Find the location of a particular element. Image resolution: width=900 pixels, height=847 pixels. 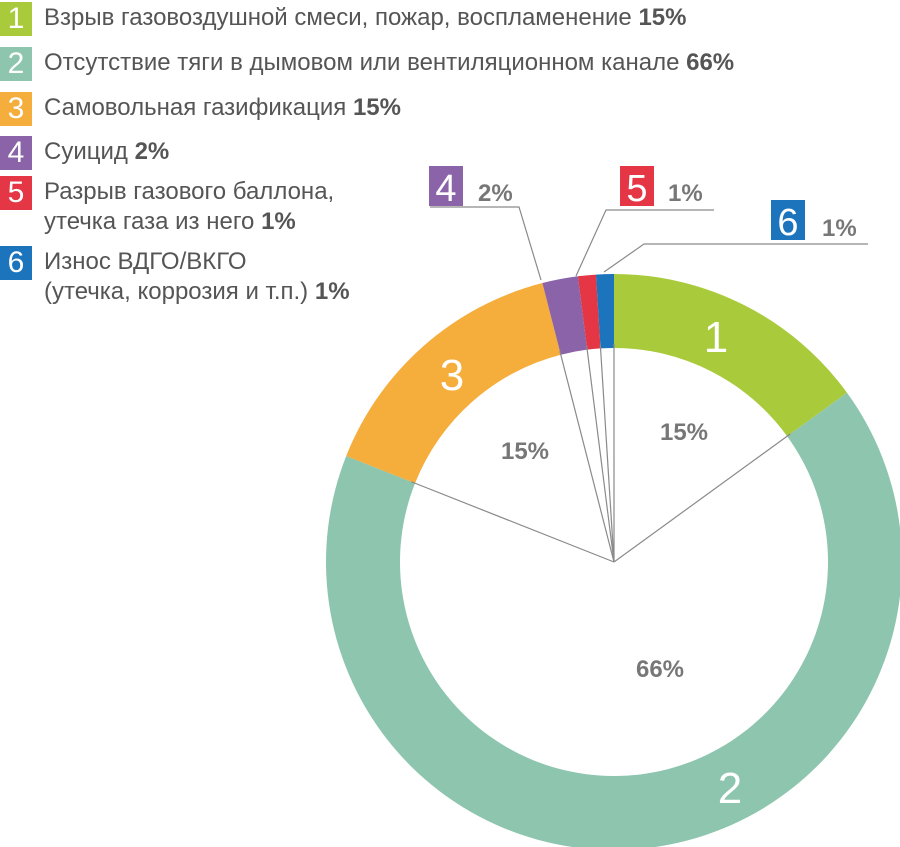

legend-label: Самовольная газификация 15% is located at coordinates (222, 108).